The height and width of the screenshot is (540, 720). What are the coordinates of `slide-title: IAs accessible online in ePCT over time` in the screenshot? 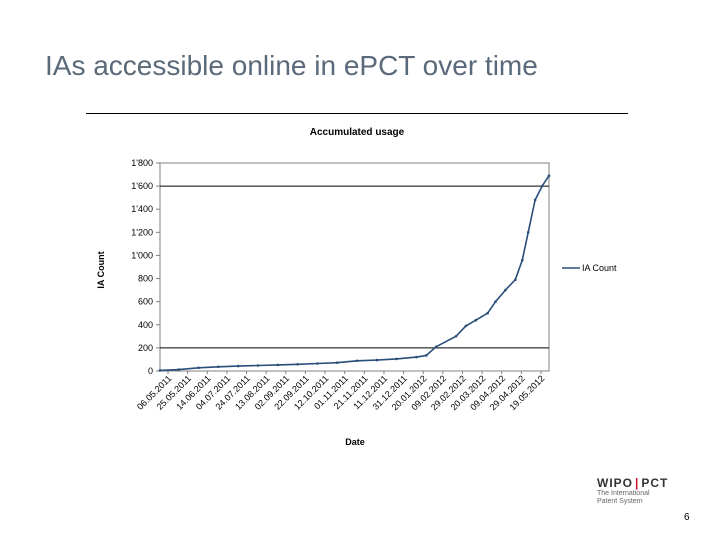 It's located at (291, 65).